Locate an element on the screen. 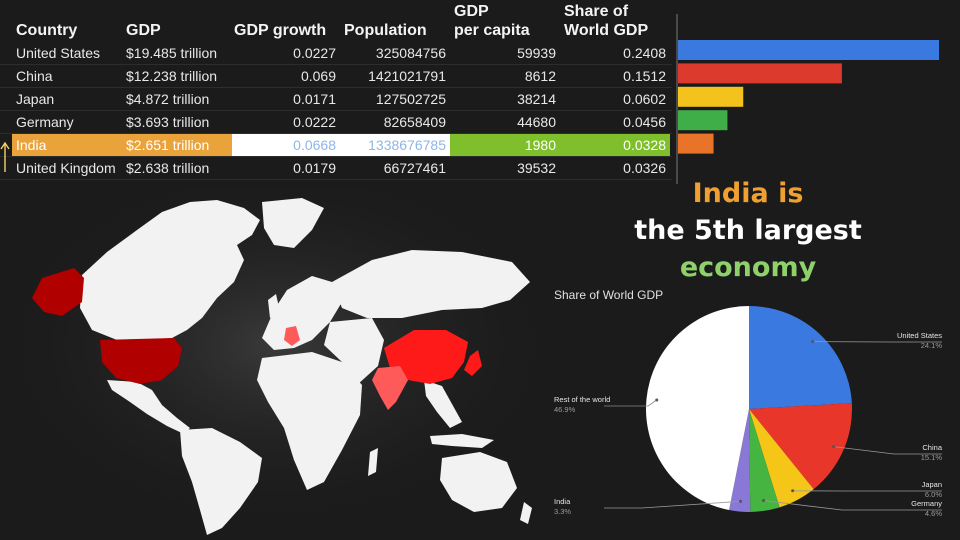 This screenshot has width=960, height=540. pie-slice-germany is located at coordinates (764, 460).